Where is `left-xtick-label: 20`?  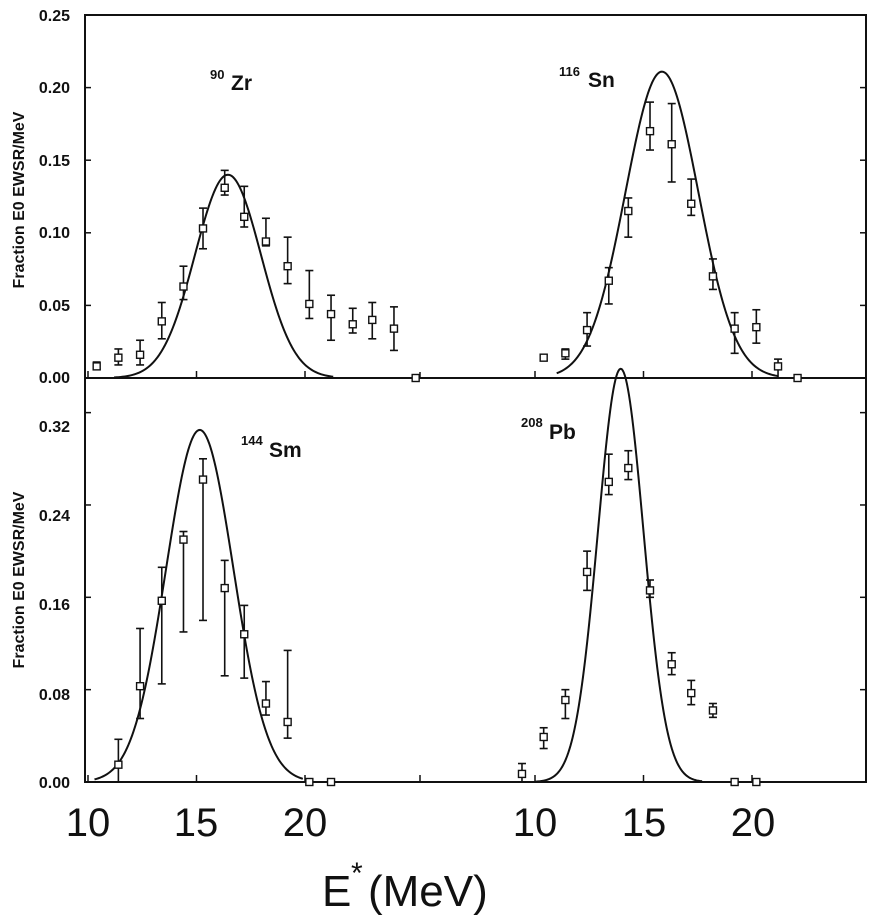 left-xtick-label: 20 is located at coordinates (305, 823).